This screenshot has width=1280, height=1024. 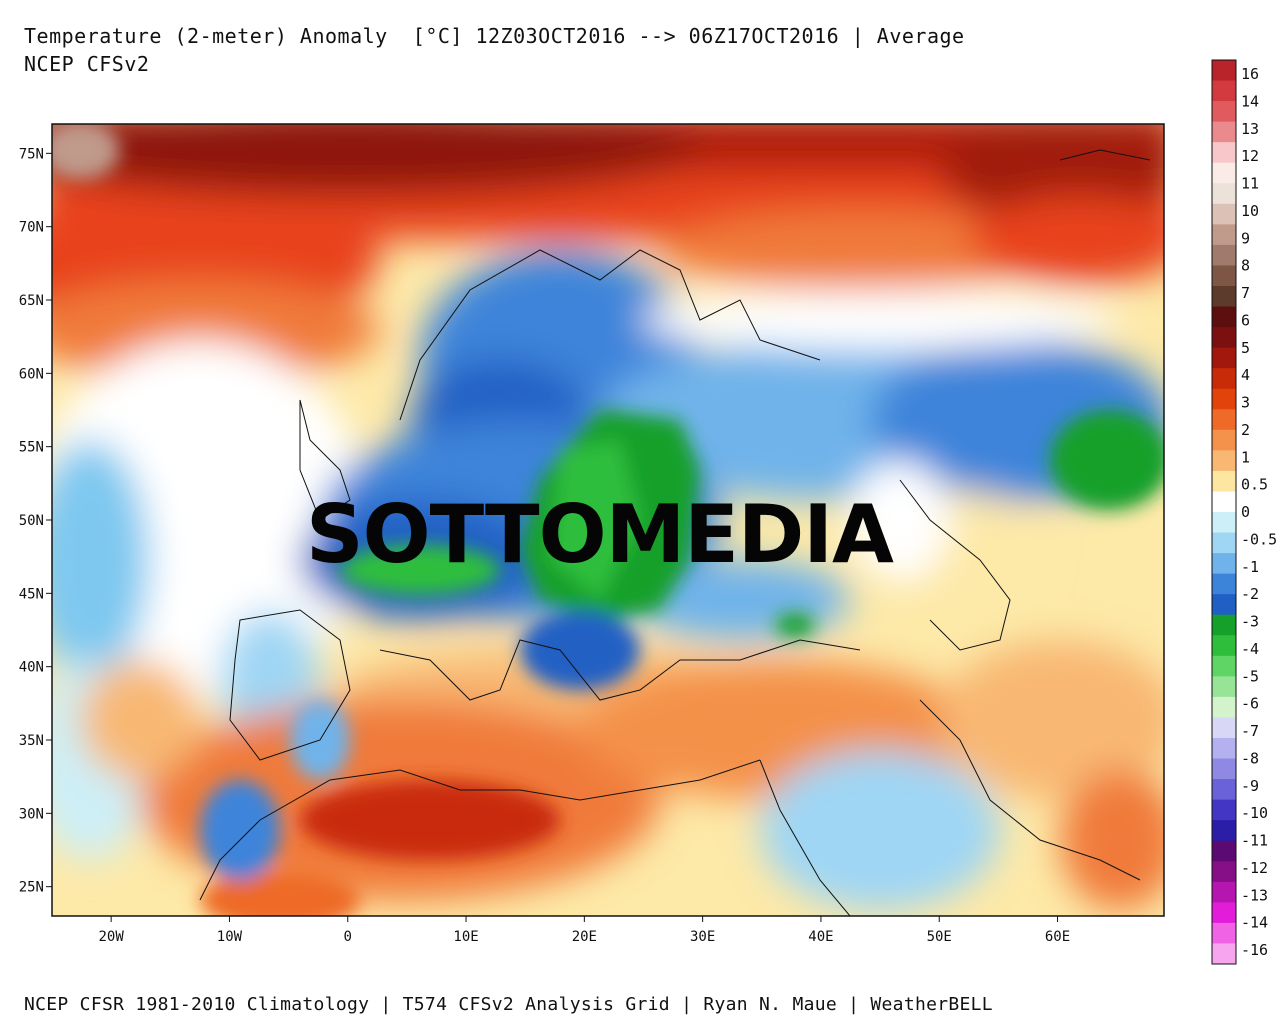 What do you see at coordinates (1245, 320) in the screenshot?
I see `legend-label: 6` at bounding box center [1245, 320].